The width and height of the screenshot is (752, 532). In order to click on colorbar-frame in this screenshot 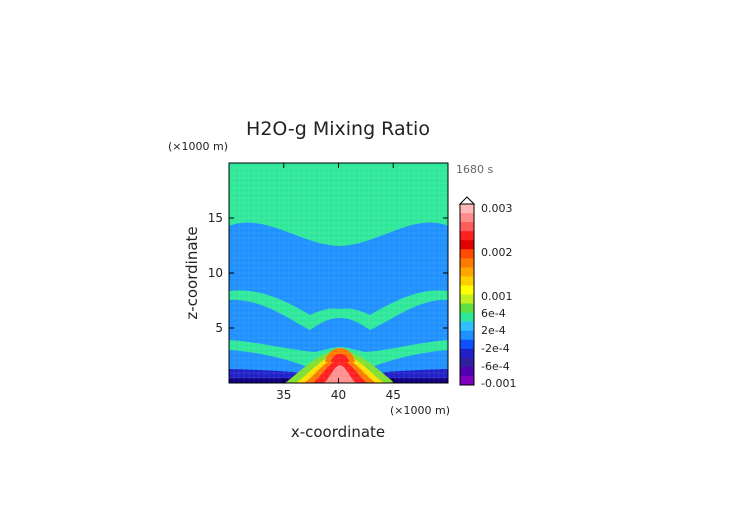, I will do `click(467, 294)`.